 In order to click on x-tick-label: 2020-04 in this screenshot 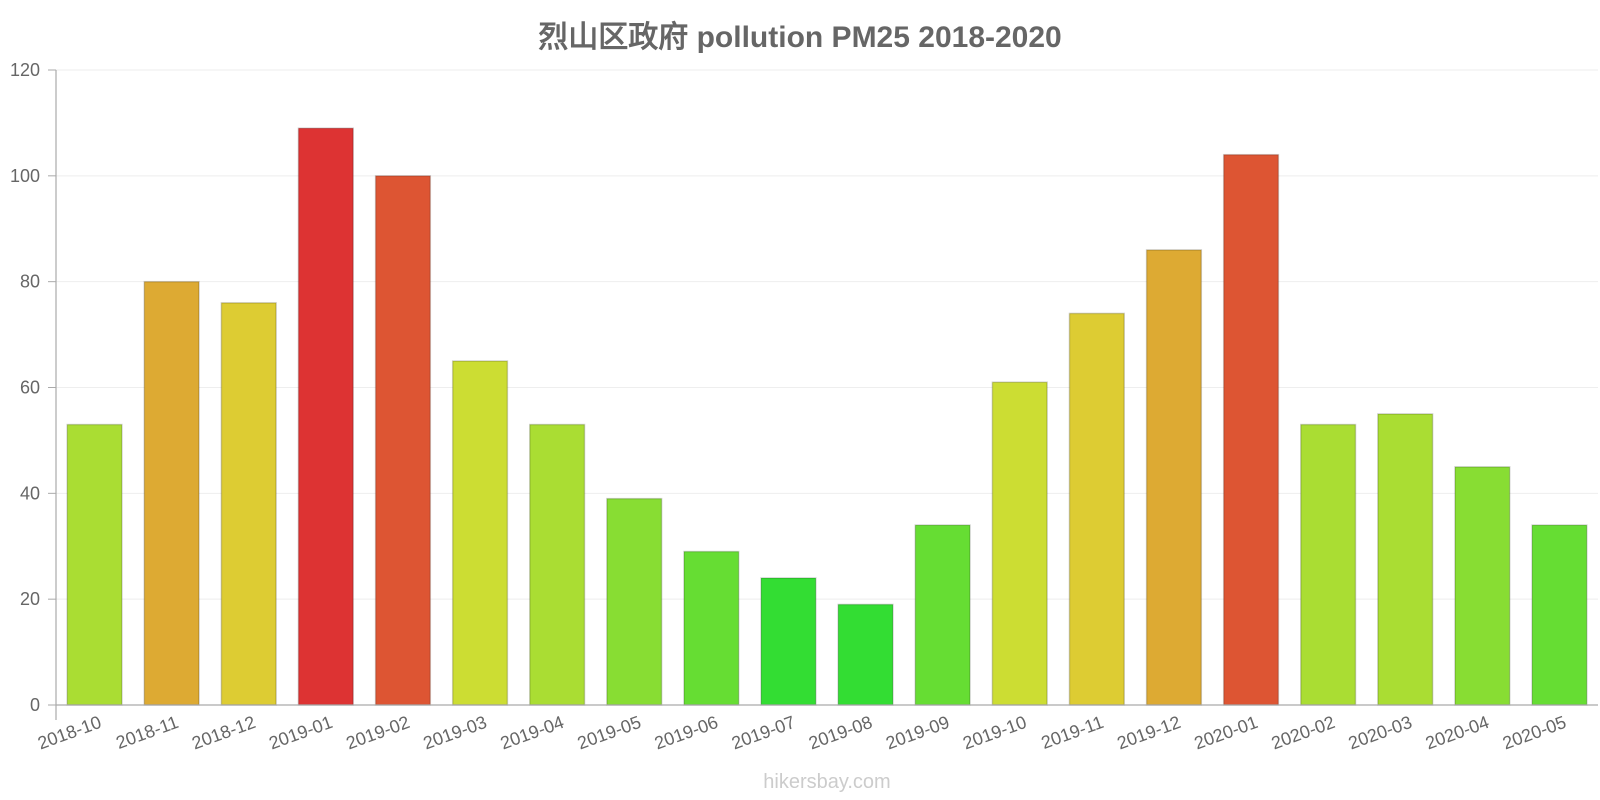, I will do `click(1457, 732)`.